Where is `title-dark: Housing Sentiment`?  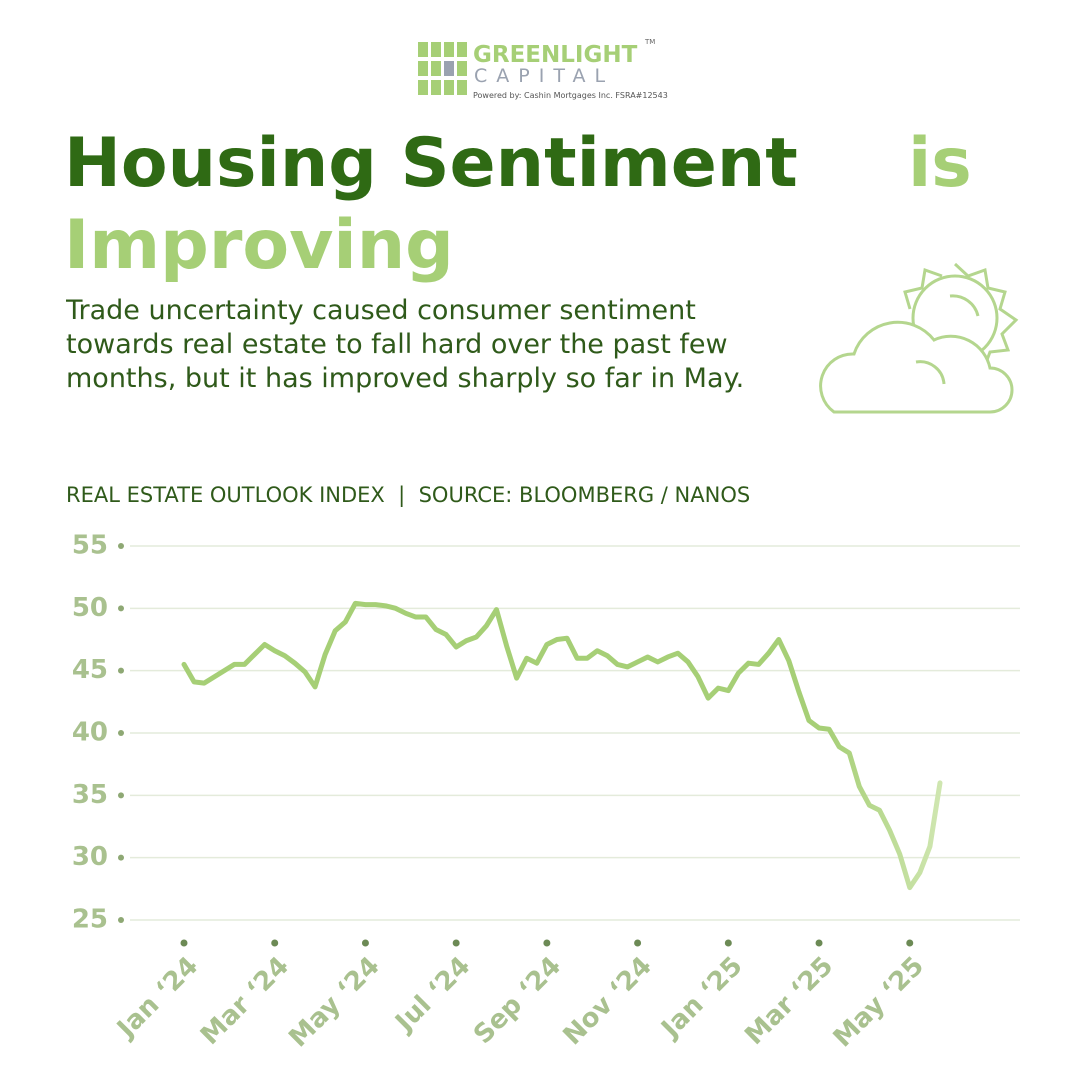 title-dark: Housing Sentiment is located at coordinates (431, 163).